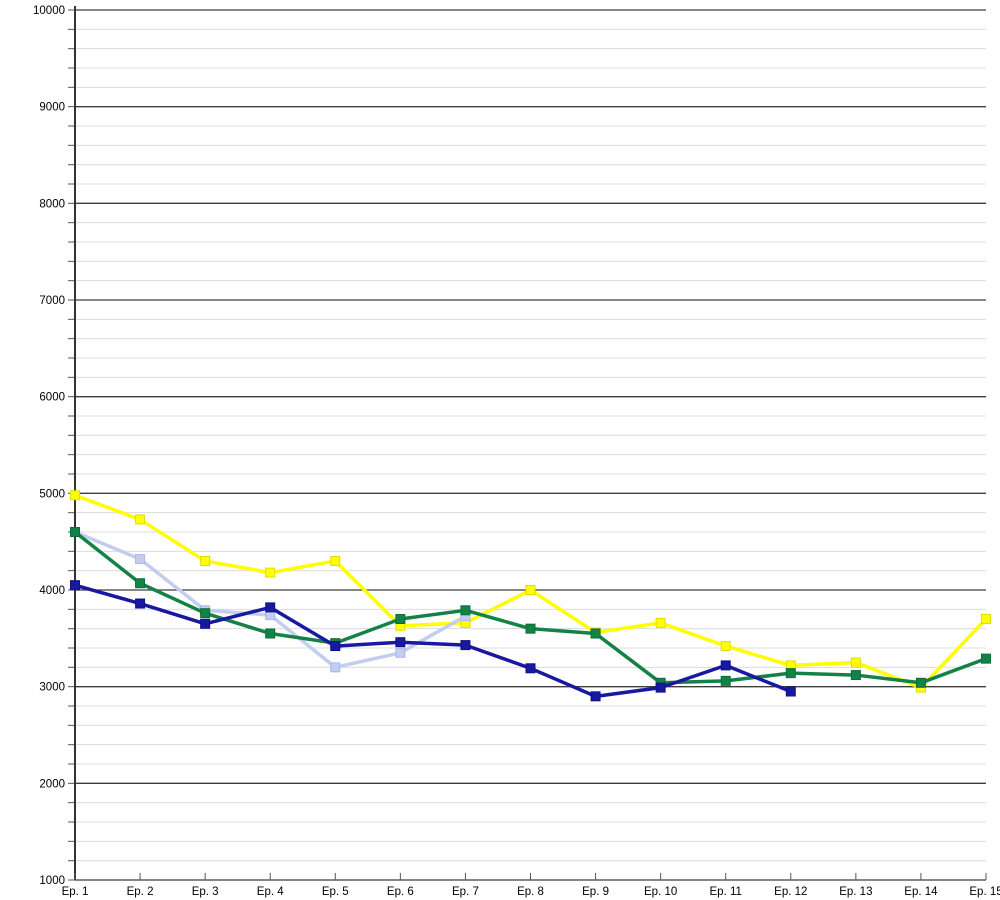 The image size is (1000, 900). What do you see at coordinates (49, 11) in the screenshot?
I see `y-axis-label: 10000` at bounding box center [49, 11].